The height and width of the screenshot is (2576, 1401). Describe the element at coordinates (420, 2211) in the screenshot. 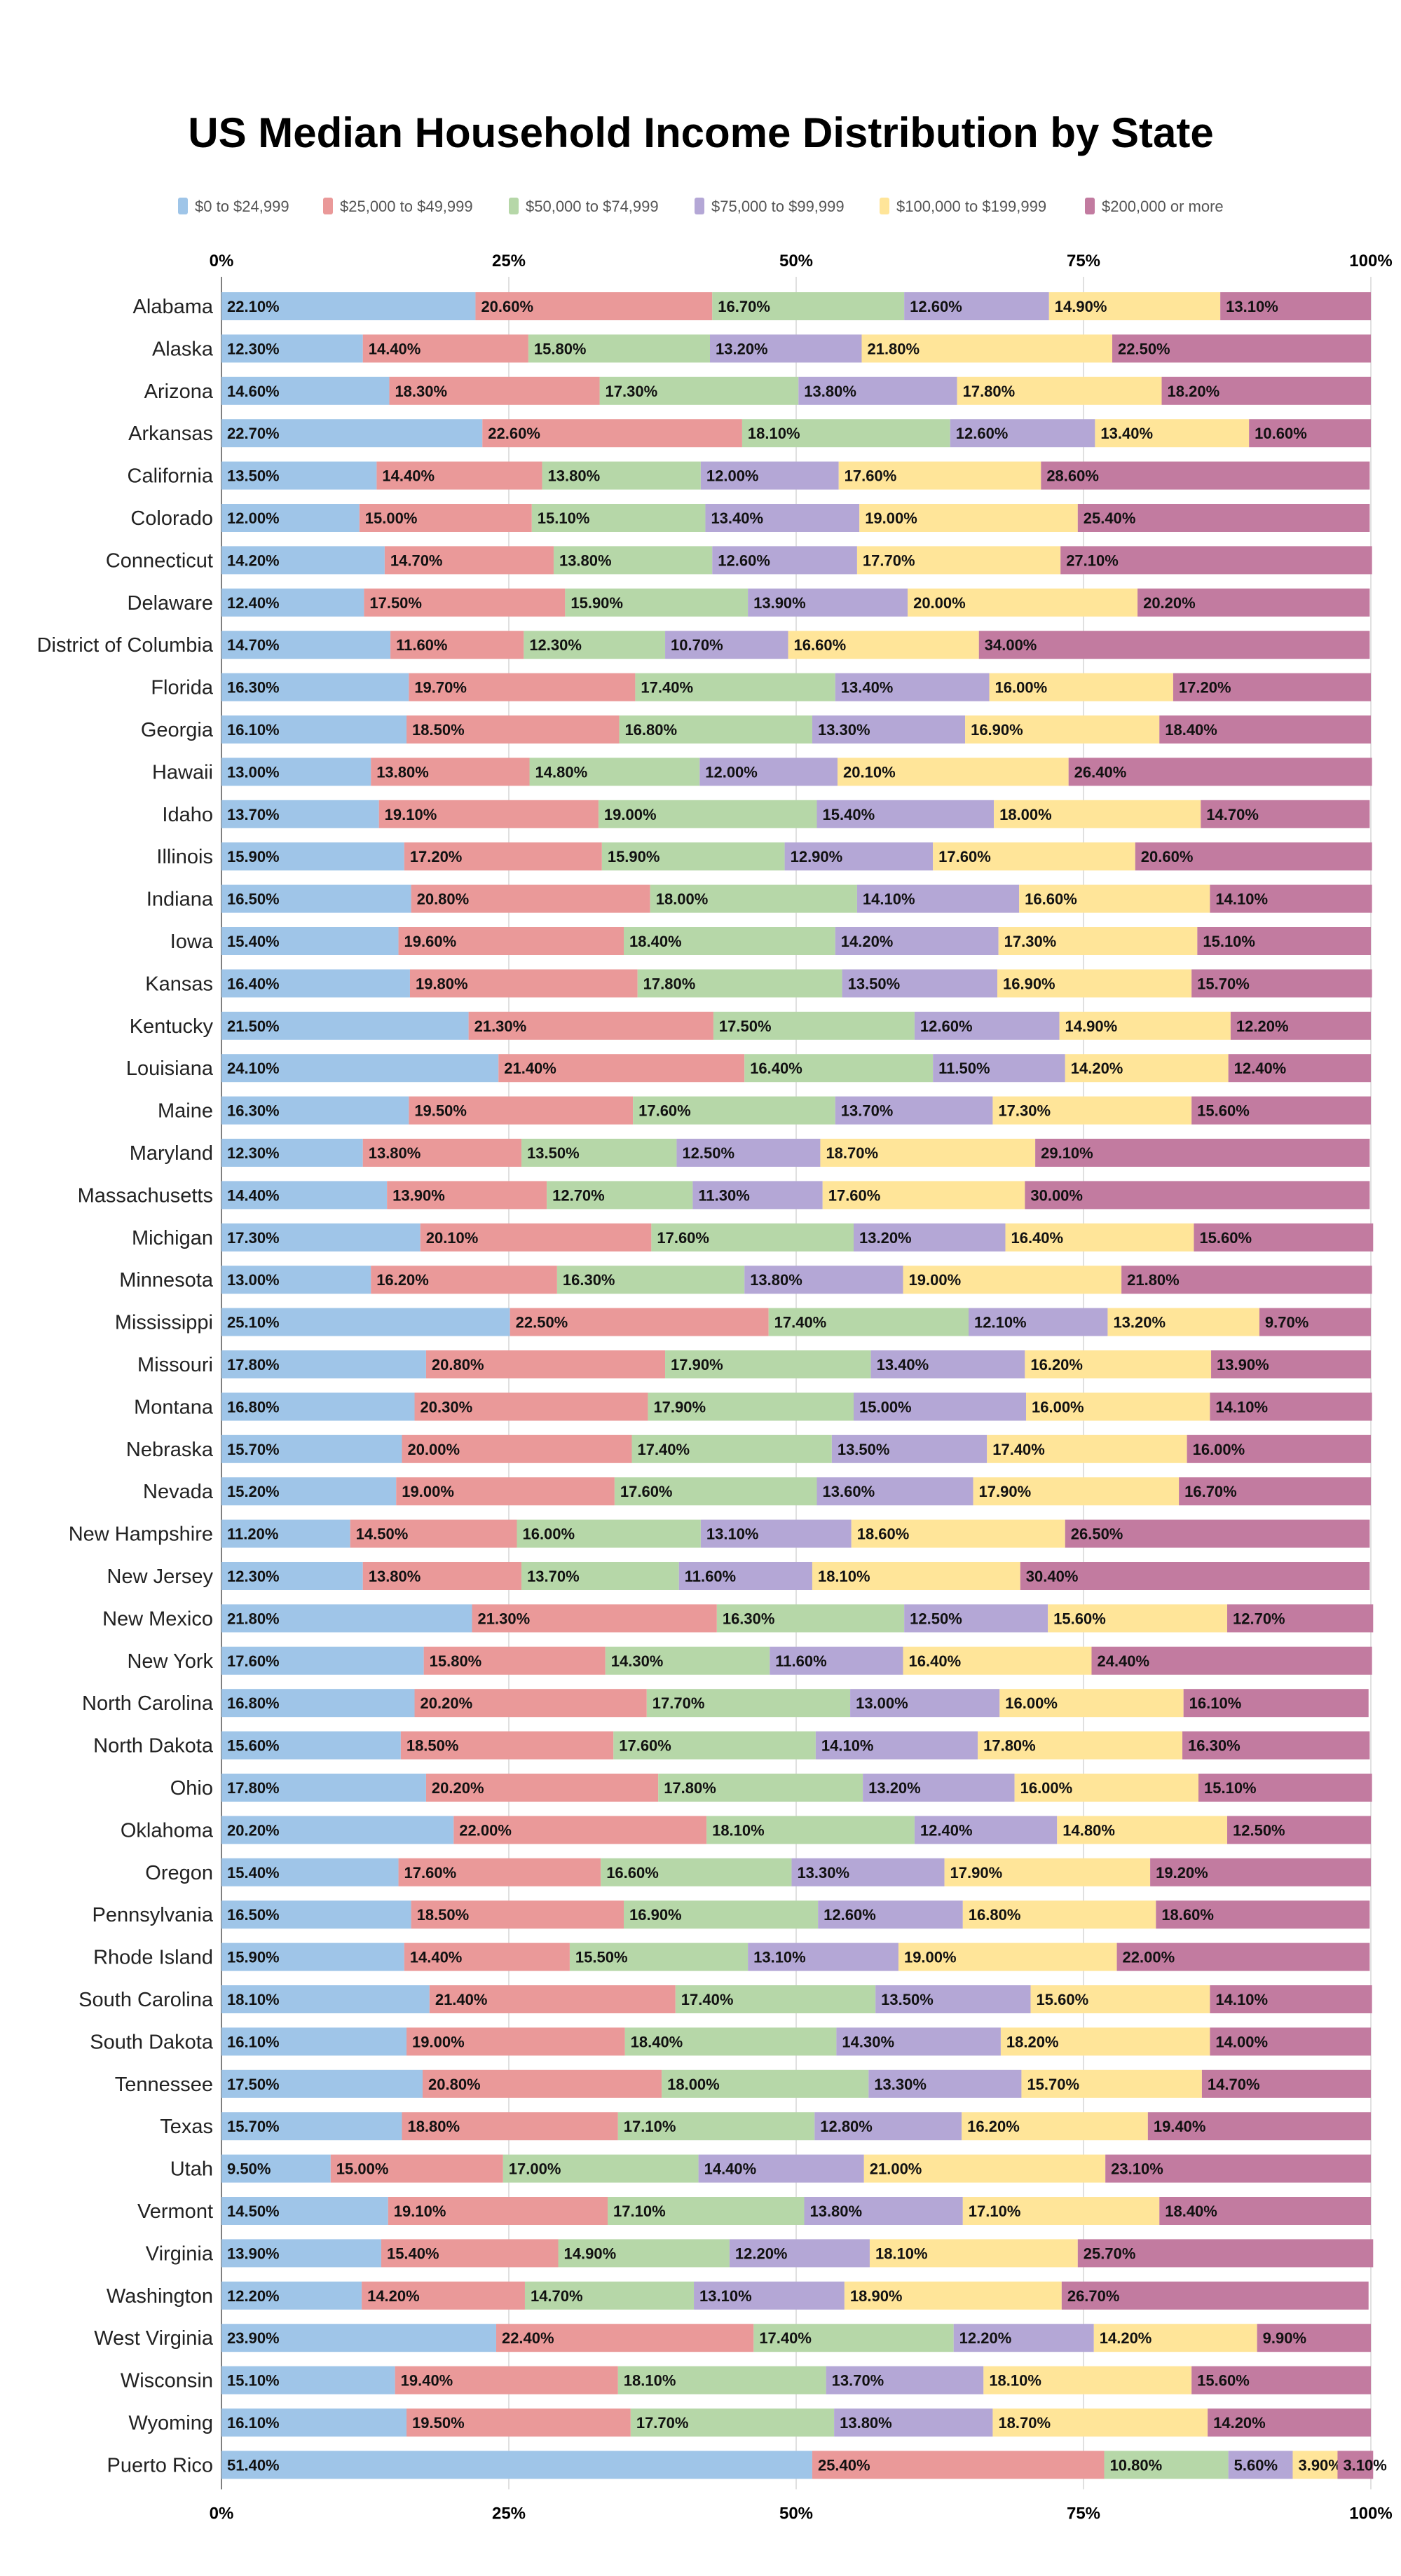

I see `data-label: 19.10%` at that location.